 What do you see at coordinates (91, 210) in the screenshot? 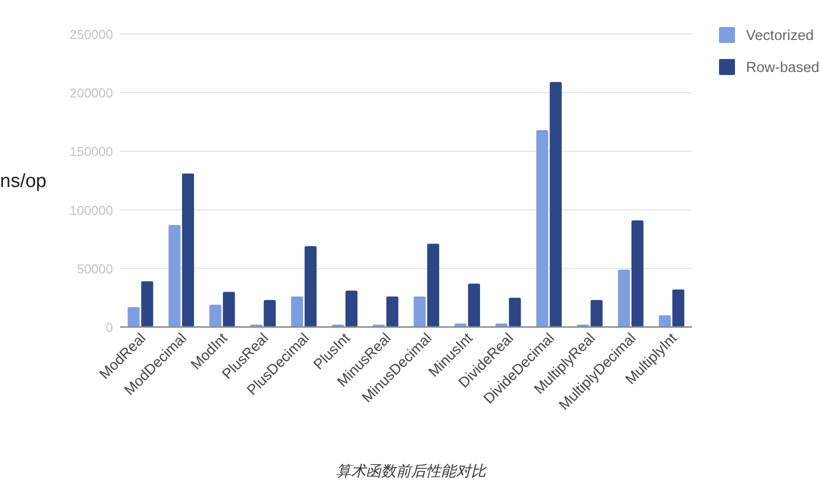
I see `y-tick-label: 100000` at bounding box center [91, 210].